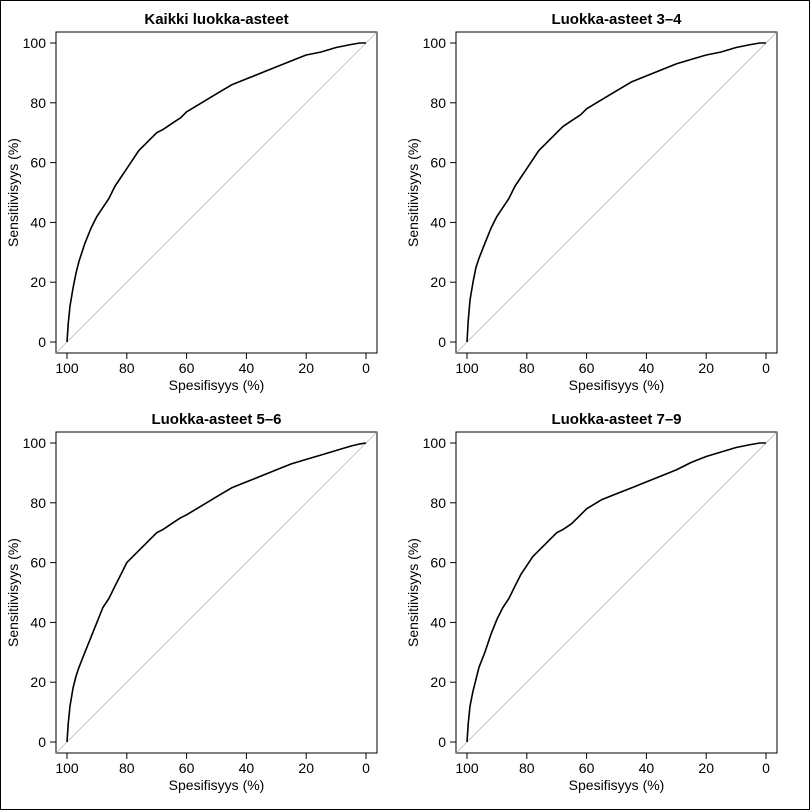  I want to click on chart-title: Kaikki luokka-asteet, so click(216, 19).